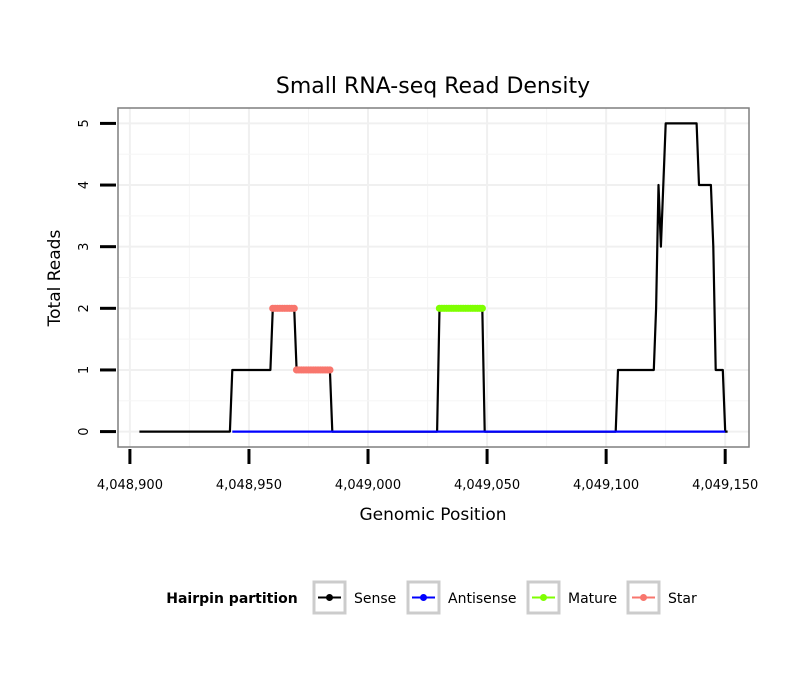  I want to click on y-tick-label: 2, so click(84, 308).